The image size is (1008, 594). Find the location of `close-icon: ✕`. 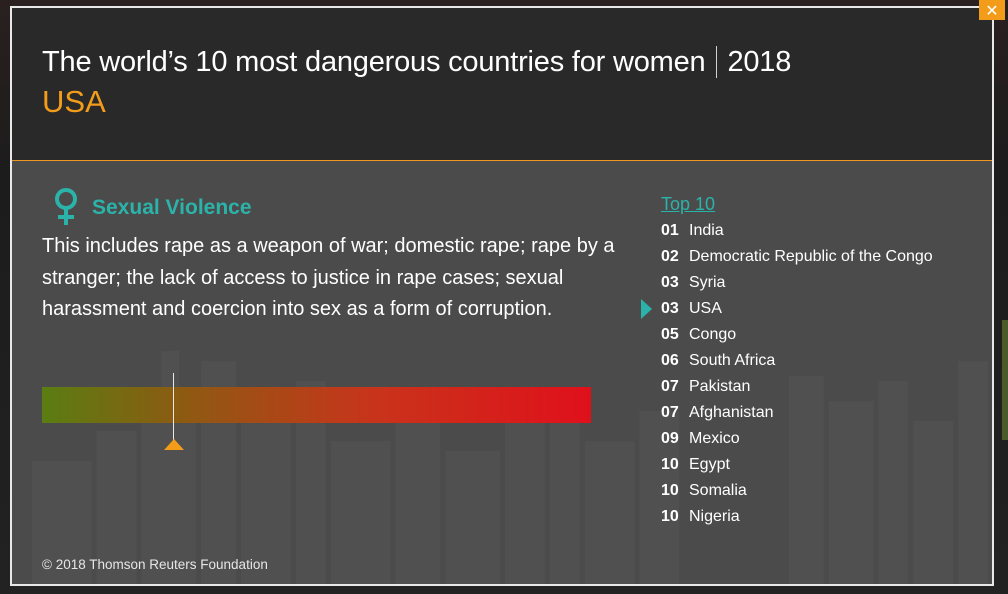

close-icon: ✕ is located at coordinates (992, 10).